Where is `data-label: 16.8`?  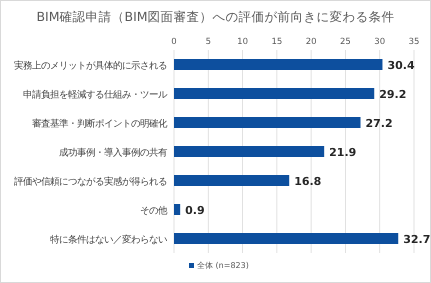
data-label: 16.8 is located at coordinates (308, 181).